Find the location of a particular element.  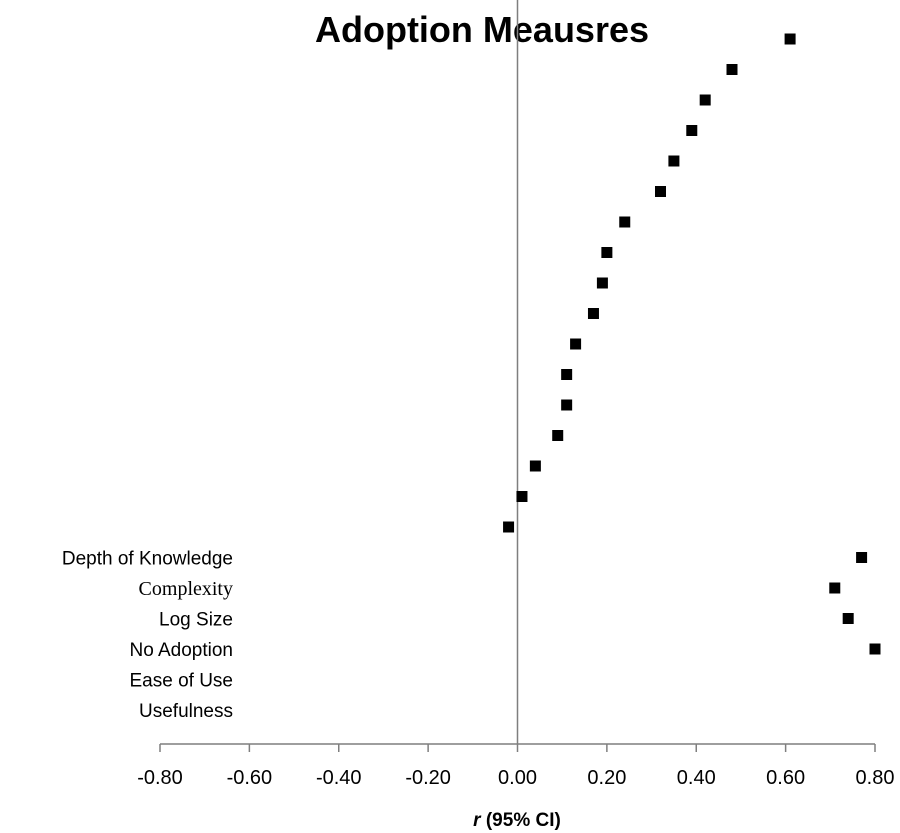

x-axis-title: r (95% CI) is located at coordinates (517, 820).